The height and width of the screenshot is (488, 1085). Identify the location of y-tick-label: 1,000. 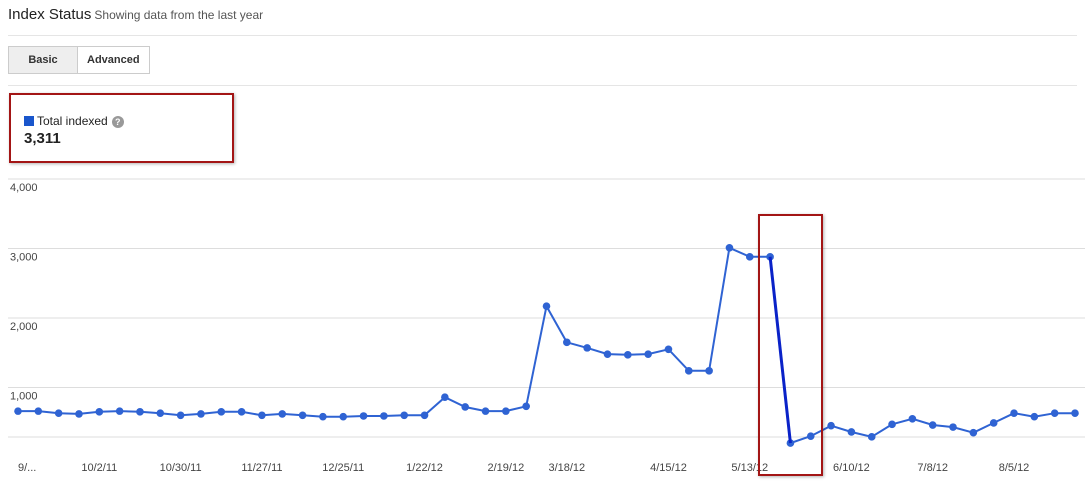
(24, 397).